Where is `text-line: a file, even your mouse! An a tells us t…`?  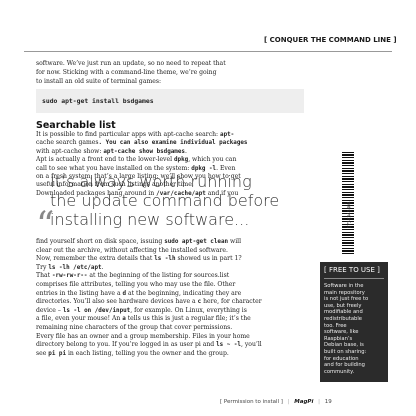 text-line: a file, even your mouse! An a tells us t… is located at coordinates (170, 319).